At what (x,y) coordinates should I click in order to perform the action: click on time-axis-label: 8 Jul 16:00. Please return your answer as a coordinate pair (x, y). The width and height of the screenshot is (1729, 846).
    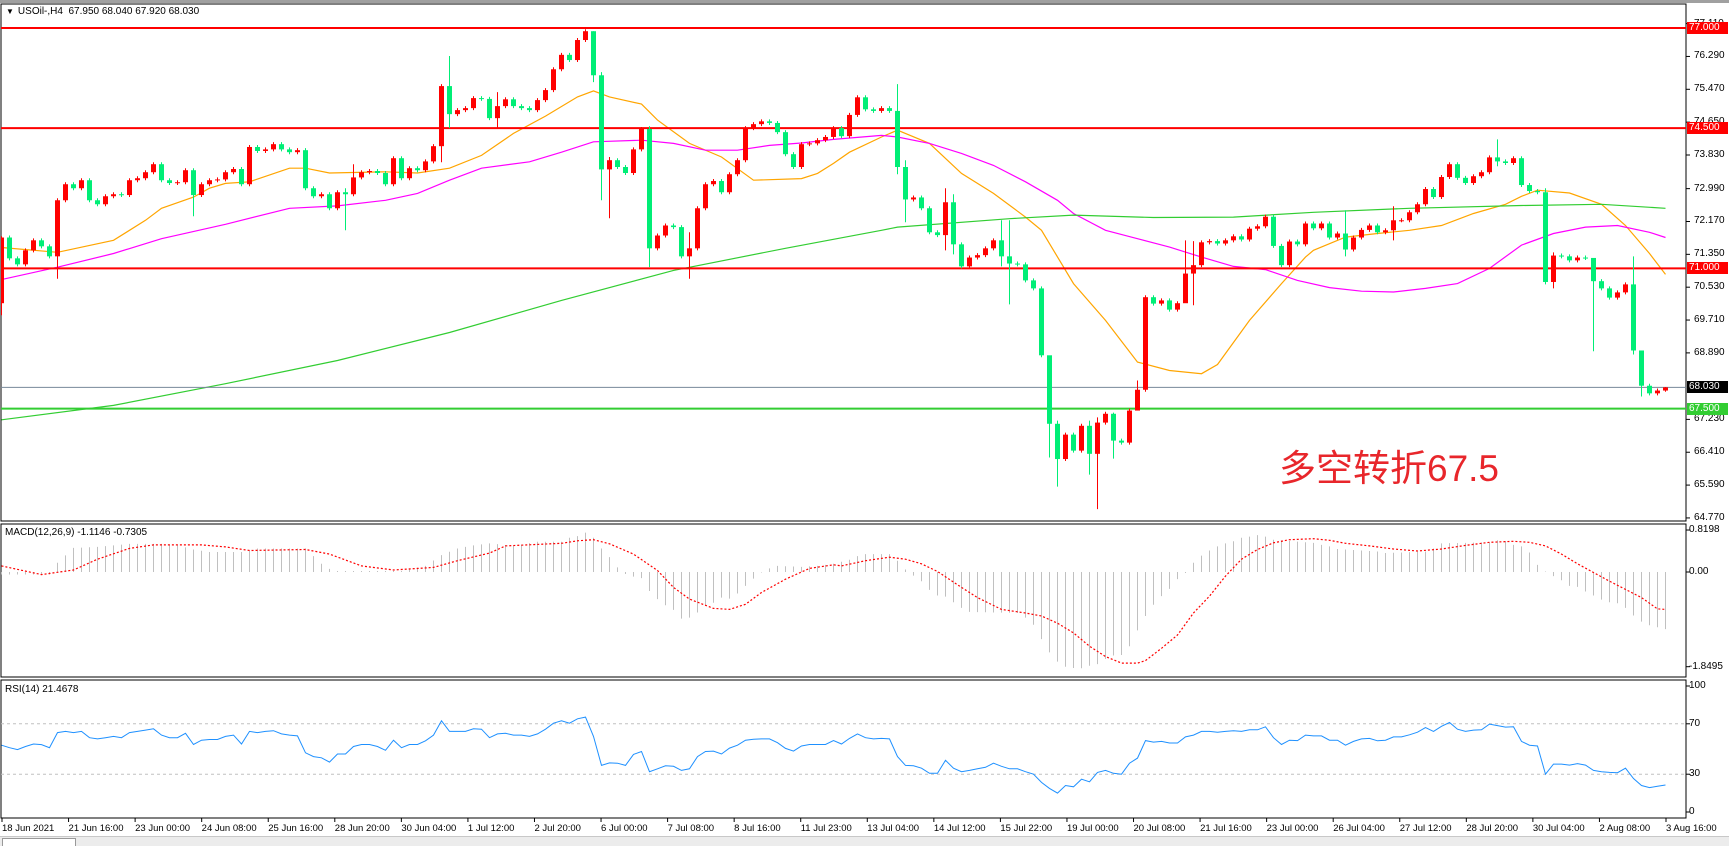
    Looking at the image, I should click on (757, 828).